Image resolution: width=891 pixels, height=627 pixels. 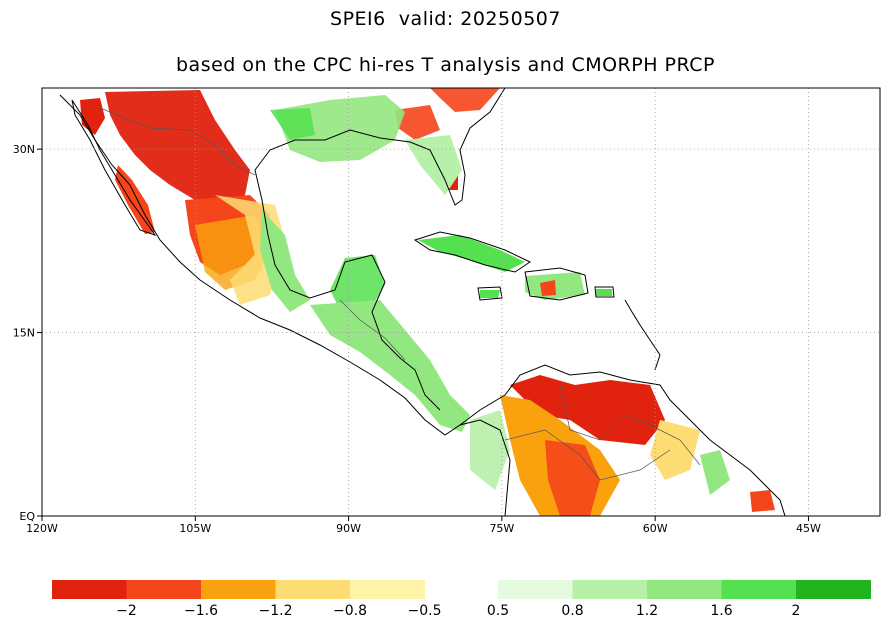 What do you see at coordinates (572, 611) in the screenshot?
I see `colorbar-wet-label: 0.8` at bounding box center [572, 611].